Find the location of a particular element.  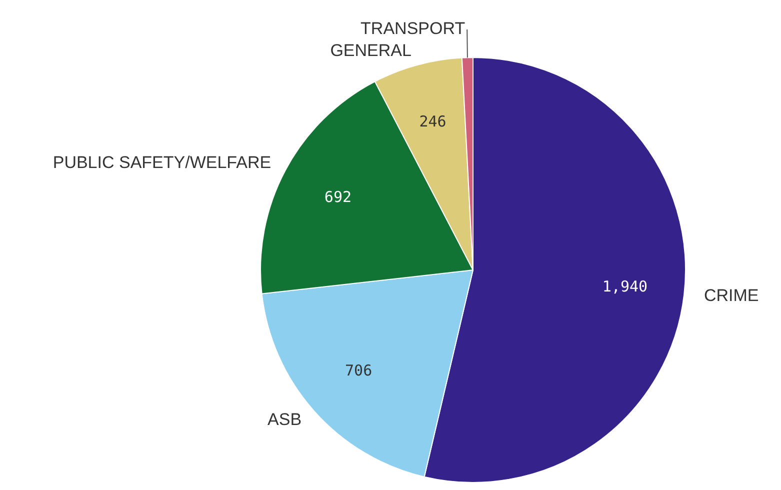

slice-label: GENERAL is located at coordinates (371, 50).